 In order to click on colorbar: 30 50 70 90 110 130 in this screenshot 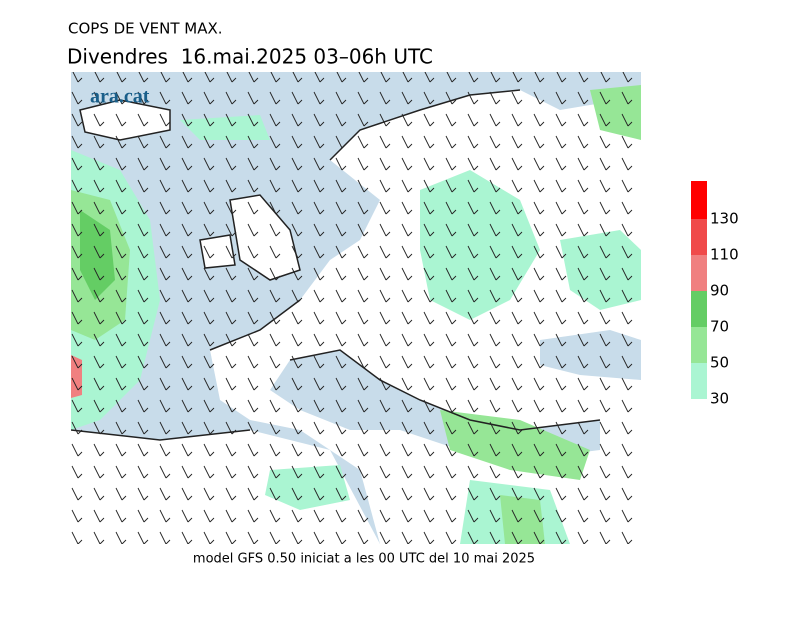, I will do `click(715, 294)`.